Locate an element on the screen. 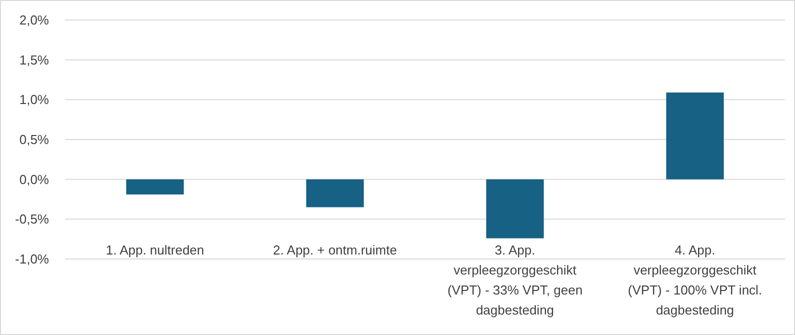 The width and height of the screenshot is (795, 335). x-tick-label: 2. App. + ontm.ruimte is located at coordinates (335, 250).